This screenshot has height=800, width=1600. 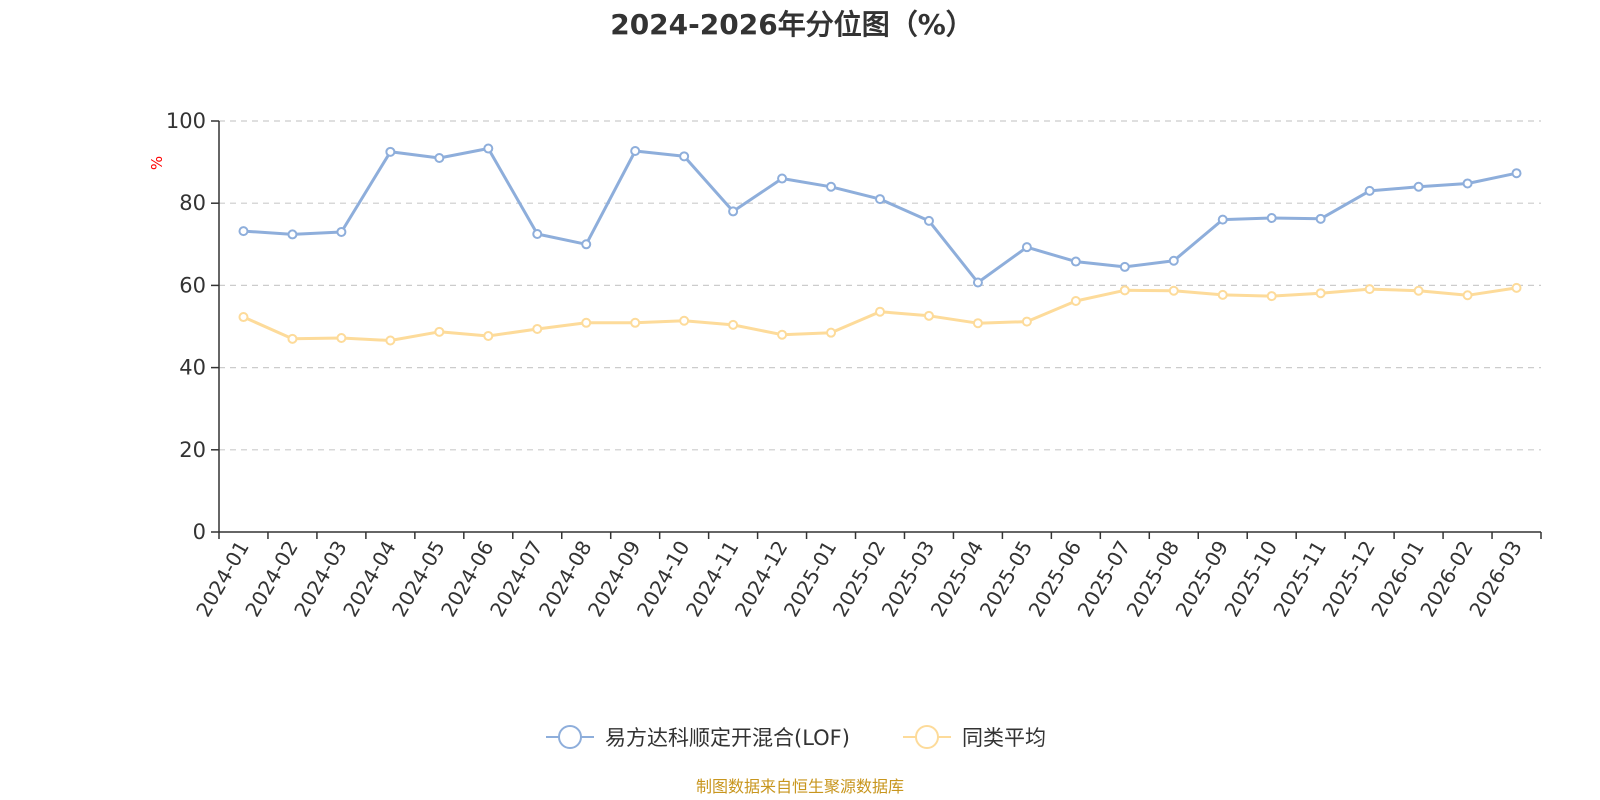 What do you see at coordinates (157, 163) in the screenshot?
I see `y-axis-unit-label: %` at bounding box center [157, 163].